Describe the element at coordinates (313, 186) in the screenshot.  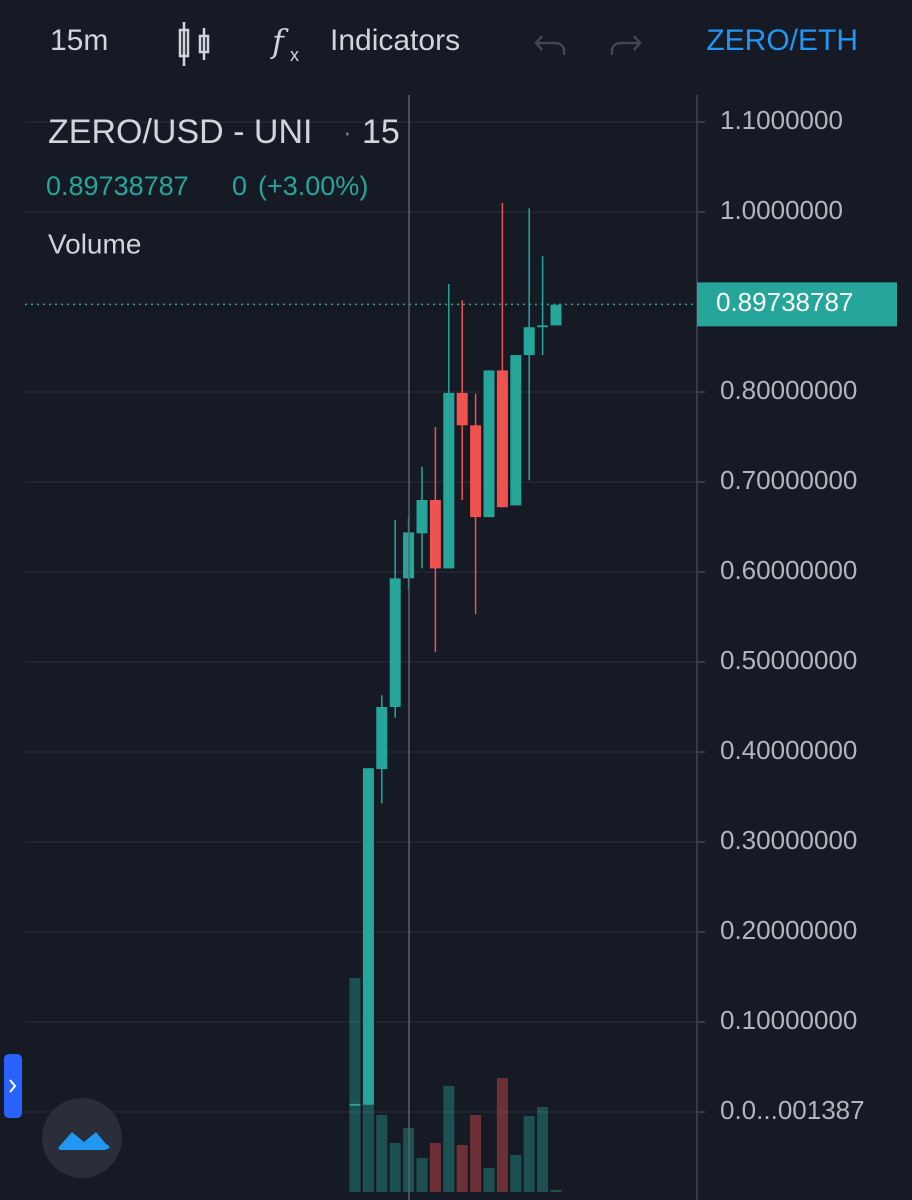
I see `legend-change-pct: (+3.00%)` at that location.